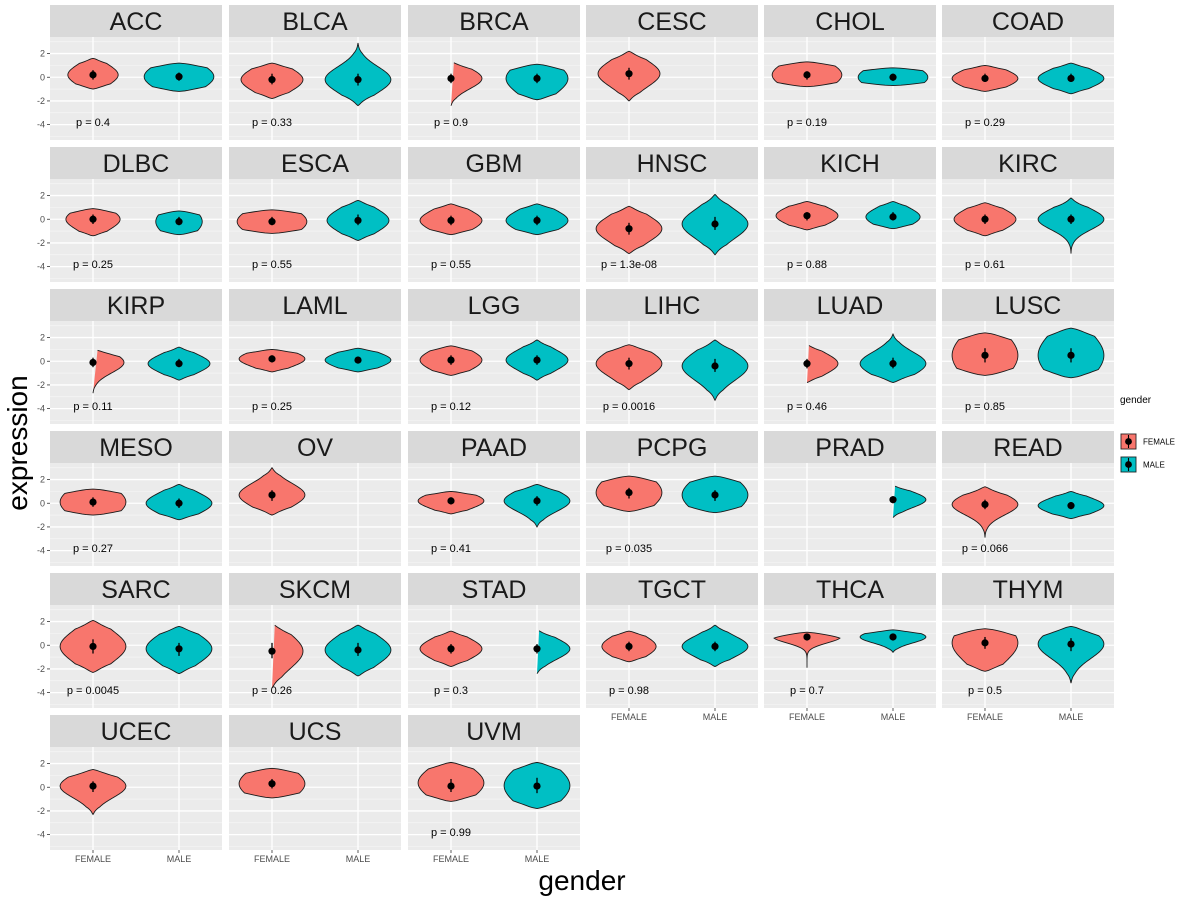 Image resolution: width=1200 pixels, height=900 pixels. What do you see at coordinates (672, 356) in the screenshot?
I see `facet-panel-lihc: LIHC p = 0.0016` at bounding box center [672, 356].